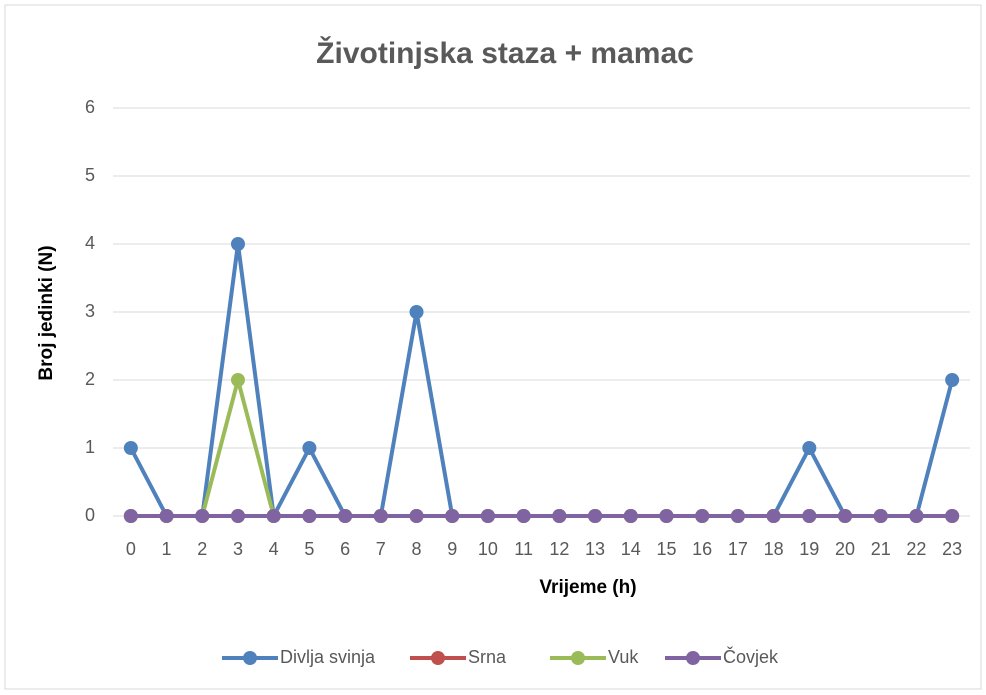 This screenshot has width=986, height=695. What do you see at coordinates (90, 243) in the screenshot?
I see `y-tick-label: 4` at bounding box center [90, 243].